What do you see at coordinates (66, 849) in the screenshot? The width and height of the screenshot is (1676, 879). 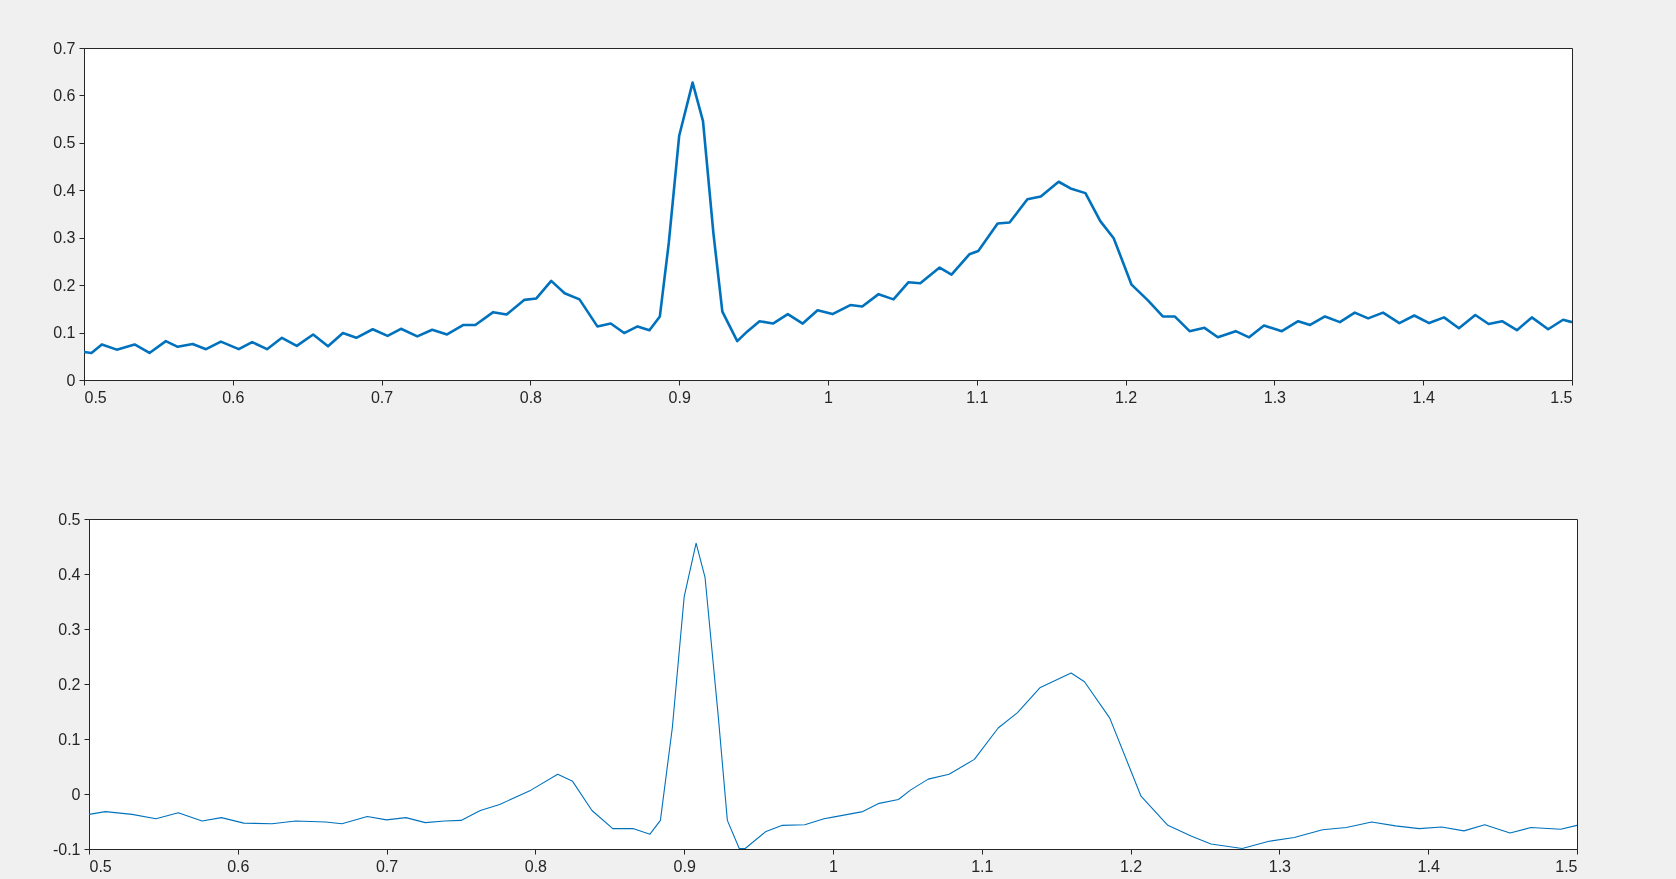 I see `y-tick-label: -0.1` at bounding box center [66, 849].